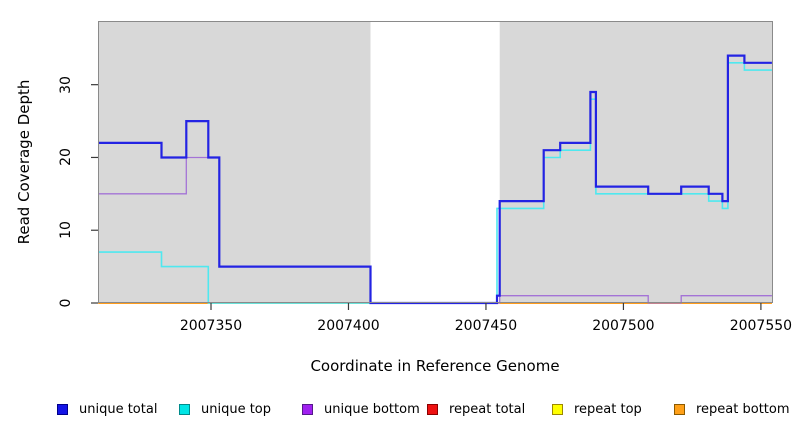 This screenshot has width=792, height=432. What do you see at coordinates (236, 409) in the screenshot?
I see `legend-label: unique top` at bounding box center [236, 409].